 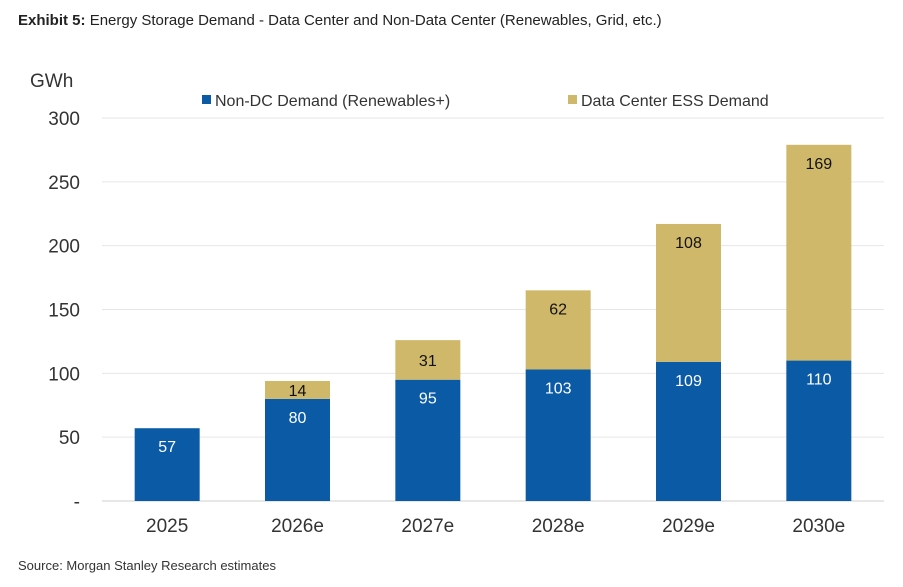 I want to click on data-label: 169, so click(x=818, y=164).